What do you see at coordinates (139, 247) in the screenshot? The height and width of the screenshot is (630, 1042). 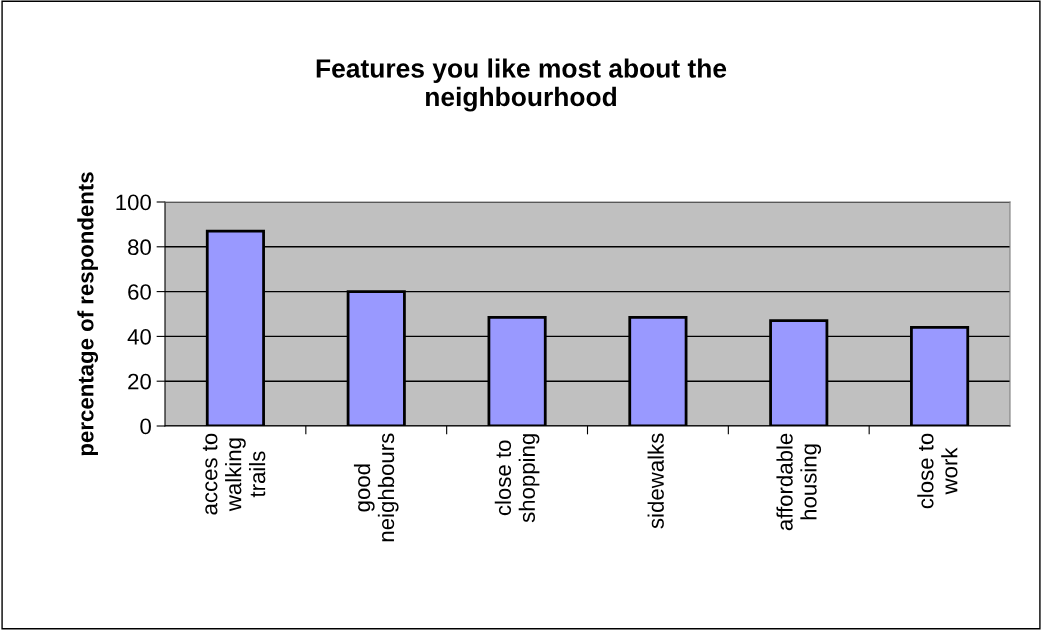 I see `y-tick-label: 80` at bounding box center [139, 247].